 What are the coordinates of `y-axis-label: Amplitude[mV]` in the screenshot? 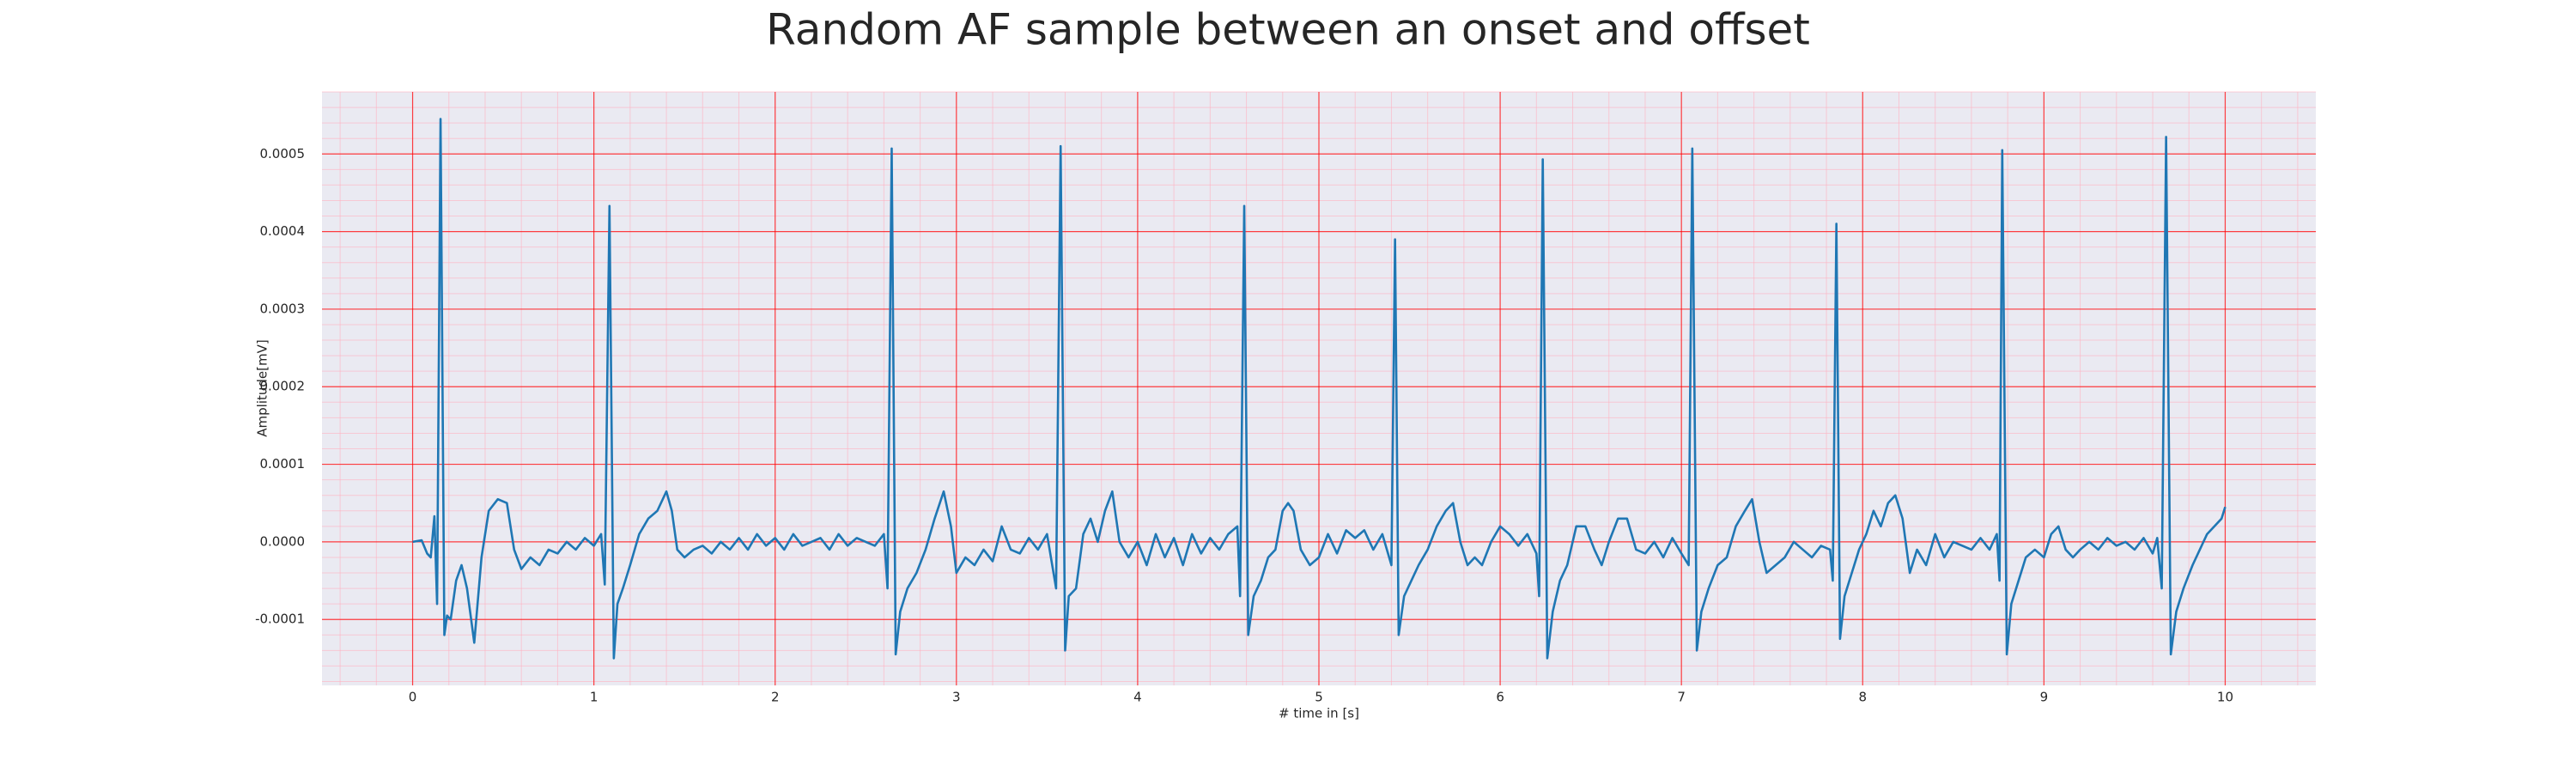 It's located at (262, 387).